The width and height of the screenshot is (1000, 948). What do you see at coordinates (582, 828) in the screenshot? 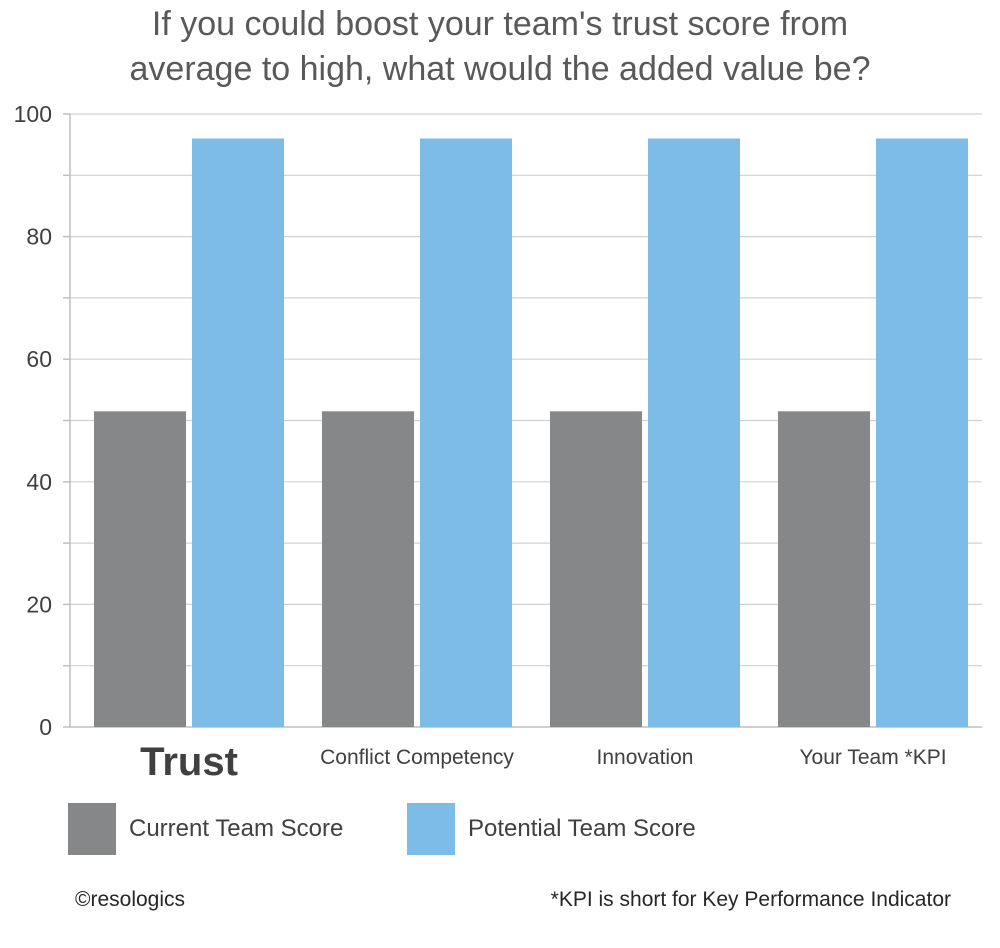
I see `legend-label-potential: Potential Team Score` at bounding box center [582, 828].